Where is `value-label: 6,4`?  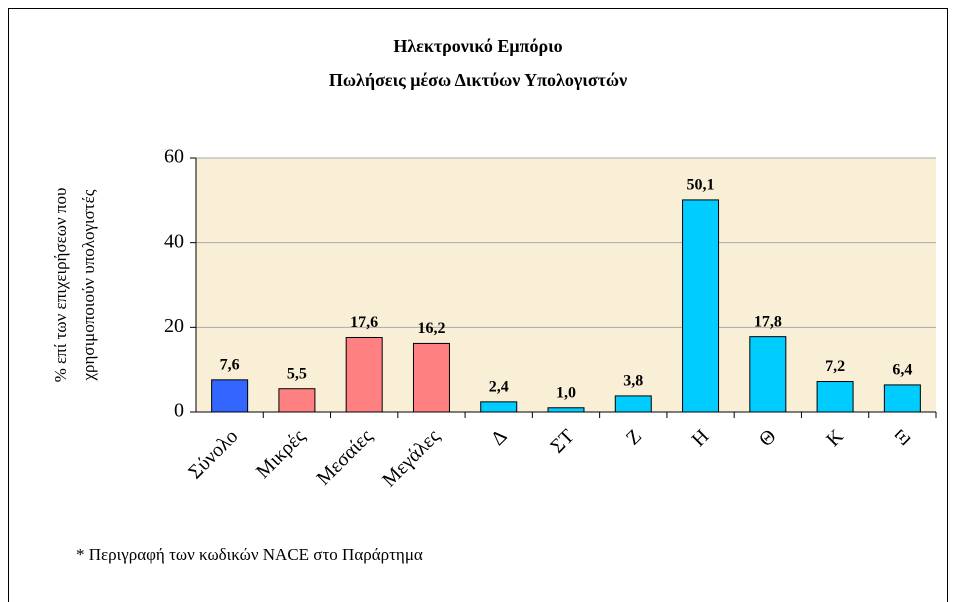
value-label: 6,4 is located at coordinates (902, 370).